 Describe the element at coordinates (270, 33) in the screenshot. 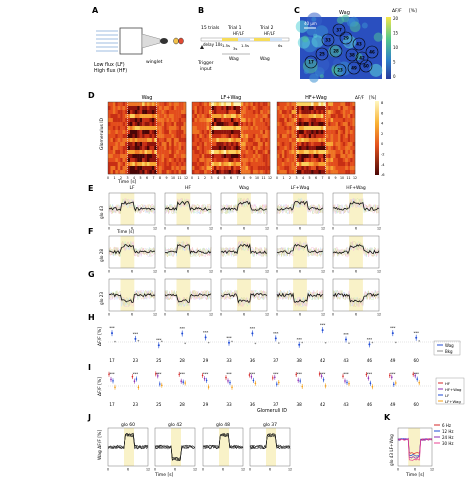

I see `hf-lf-label-2: HF/LF` at that location.